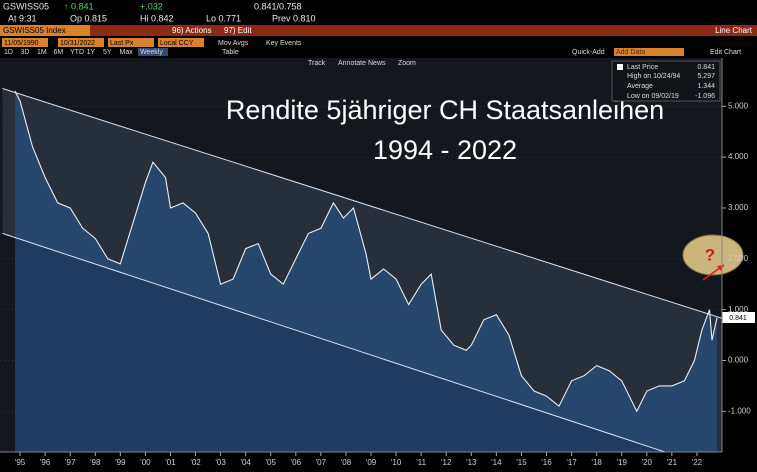 The width and height of the screenshot is (757, 472). I want to click on time: At 9:31, so click(22, 18).